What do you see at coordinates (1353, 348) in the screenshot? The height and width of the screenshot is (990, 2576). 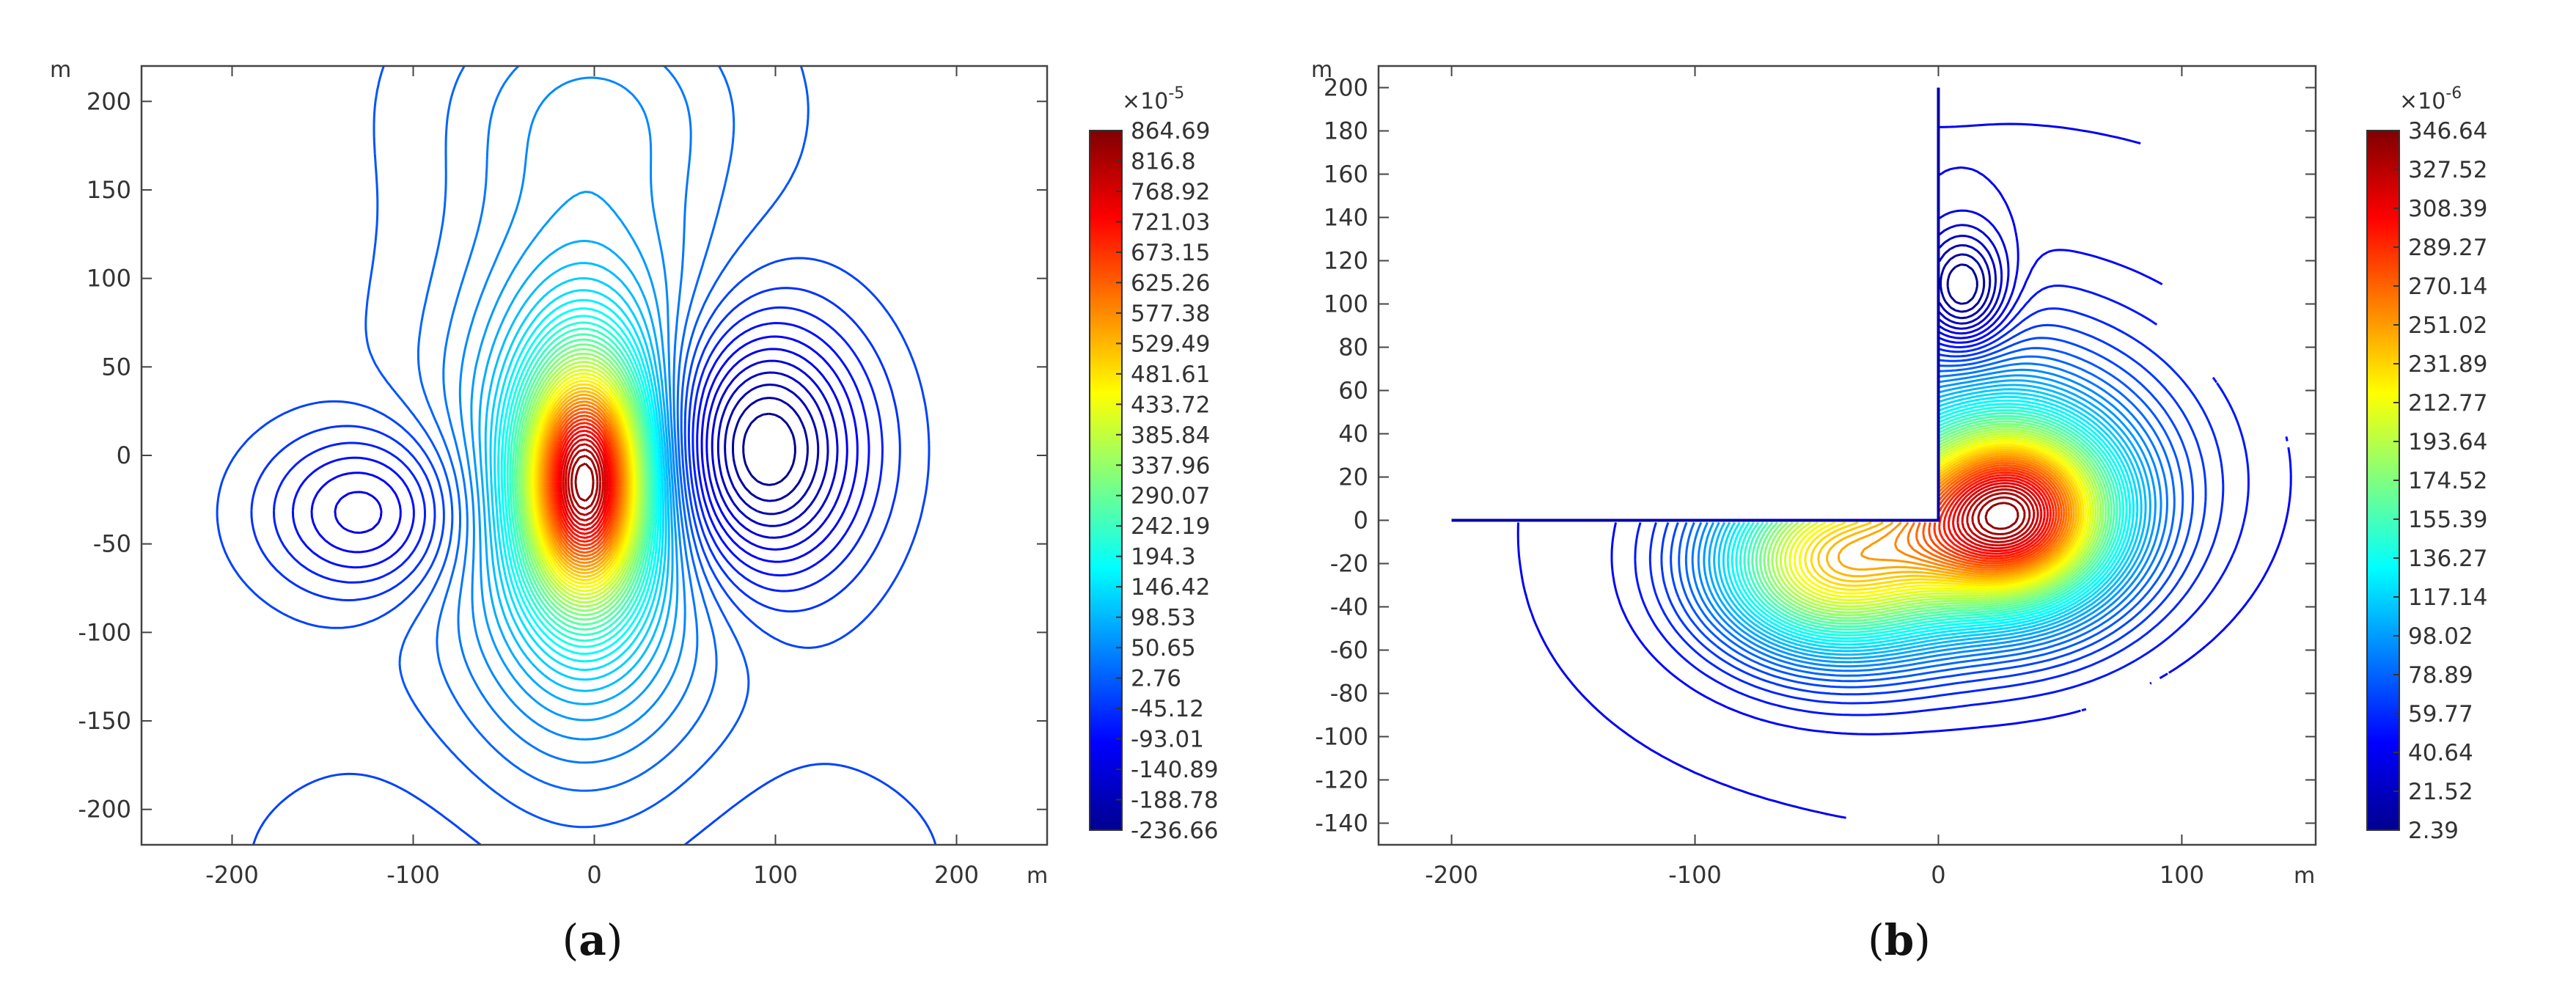 I see `panel-b-y-tick-label: 80` at bounding box center [1353, 348].